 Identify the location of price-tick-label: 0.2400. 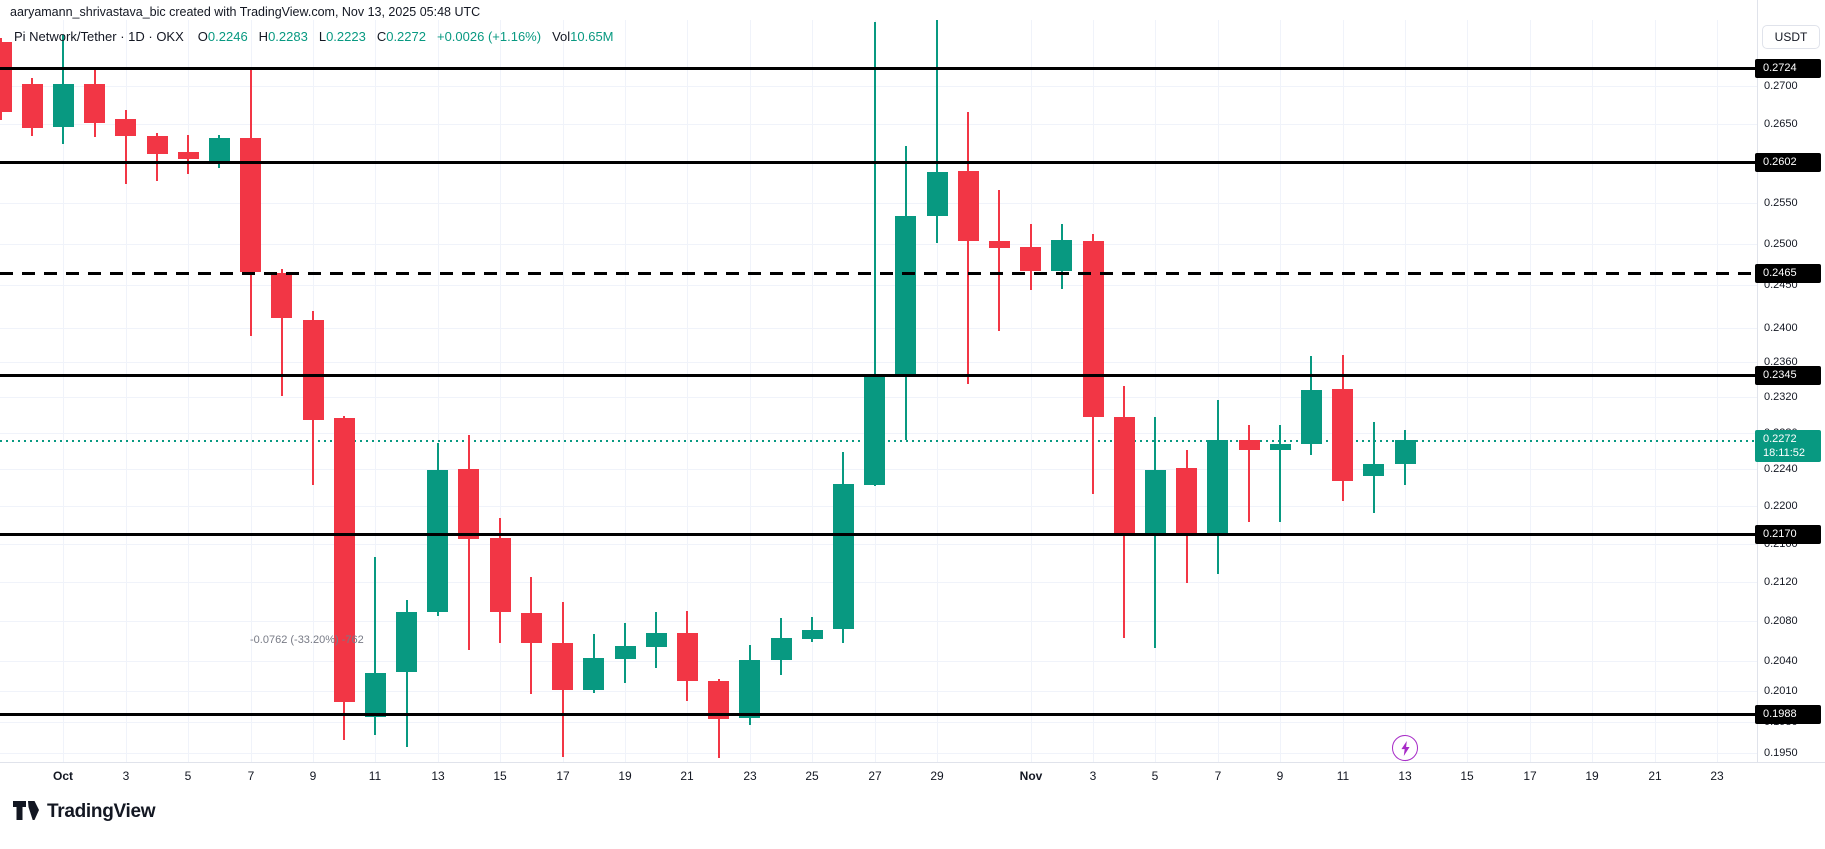
(1781, 328).